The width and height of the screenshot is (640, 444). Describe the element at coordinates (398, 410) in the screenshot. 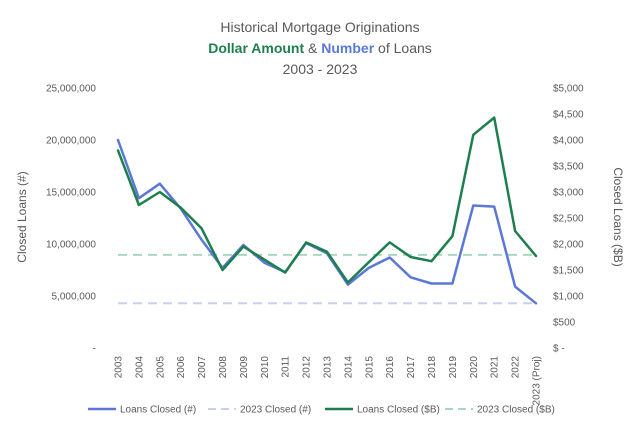

I see `legend-label-loans-closed-b: Loans Closed ($B)` at that location.